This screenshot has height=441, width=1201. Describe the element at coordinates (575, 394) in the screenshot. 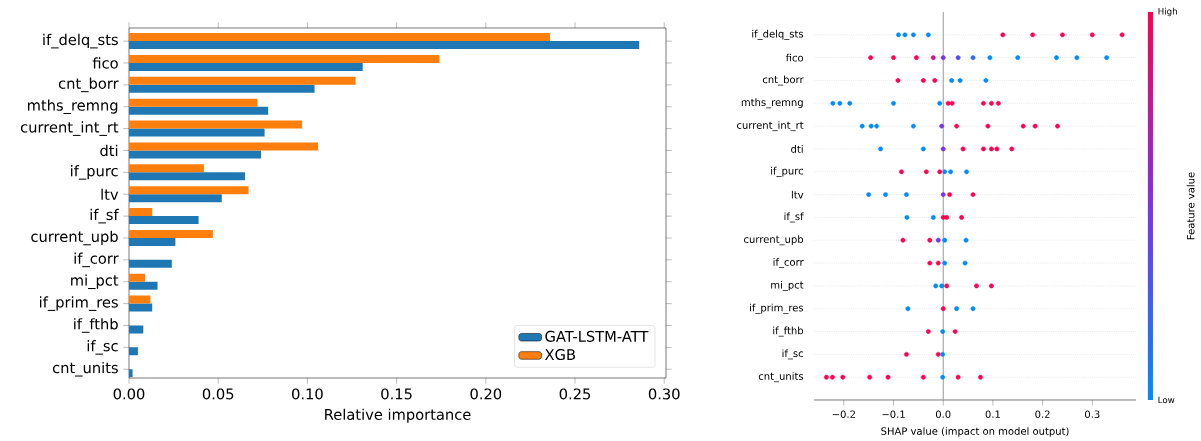

I see `x-tick-label: 0.25` at that location.